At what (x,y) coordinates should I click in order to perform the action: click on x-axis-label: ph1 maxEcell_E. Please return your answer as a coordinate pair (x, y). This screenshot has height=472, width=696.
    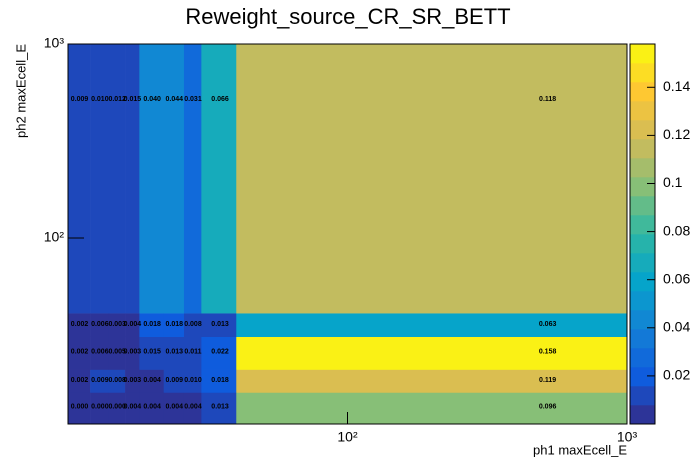
    Looking at the image, I should click on (580, 449).